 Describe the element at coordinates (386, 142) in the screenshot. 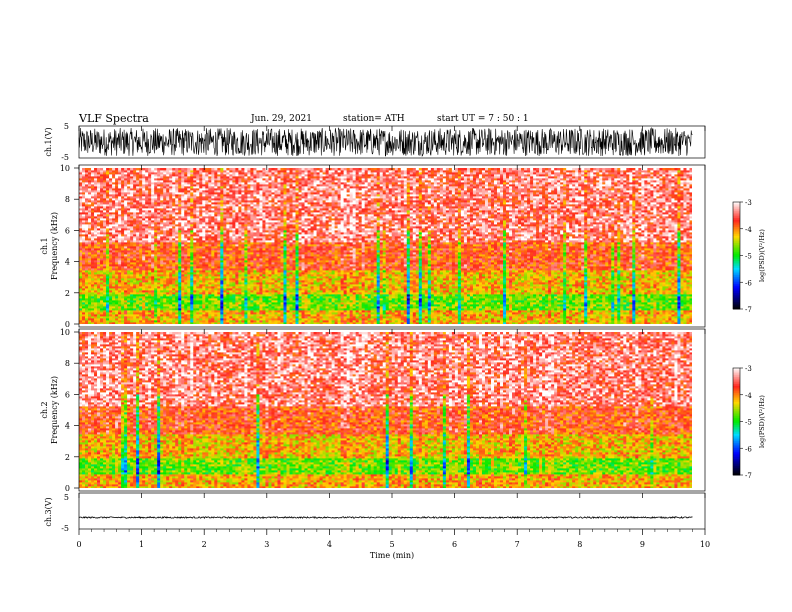

I see `ch1-waveform-trace` at that location.